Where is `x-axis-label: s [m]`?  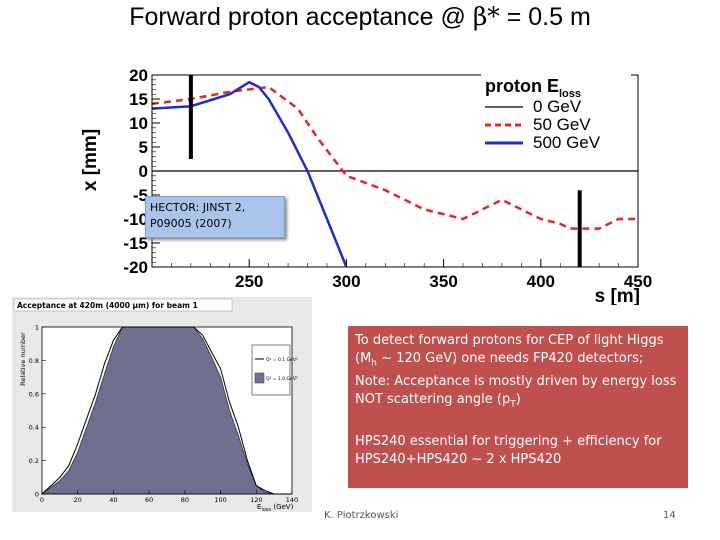
x-axis-label: s [m] is located at coordinates (617, 295).